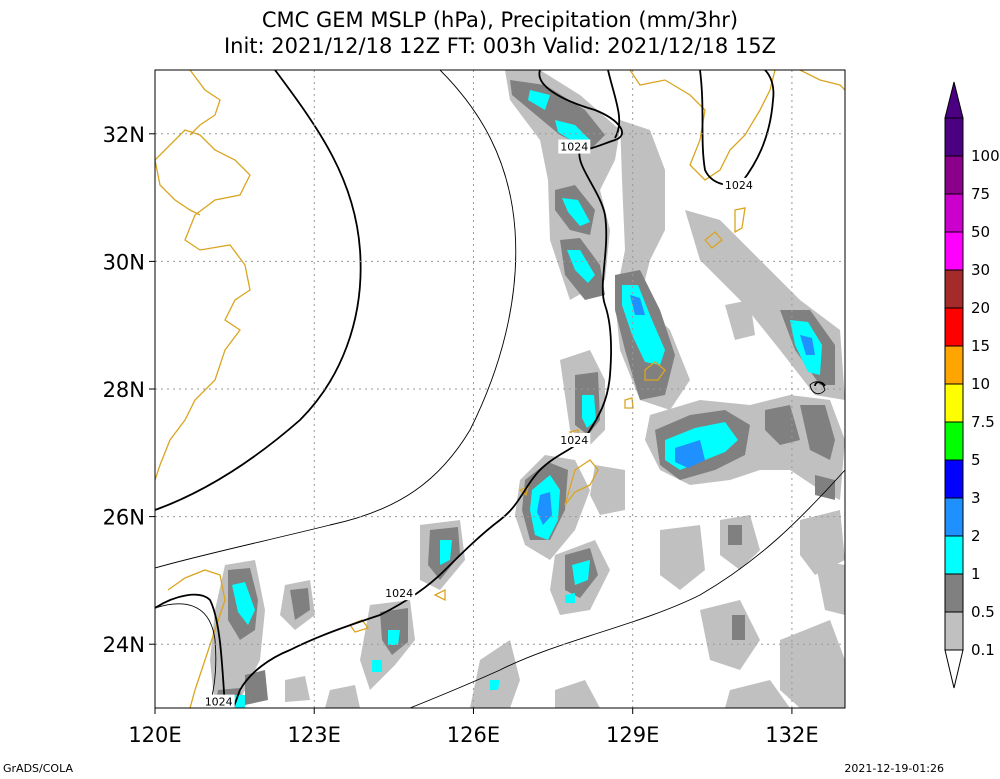 The height and width of the screenshot is (779, 1000). What do you see at coordinates (954, 669) in the screenshot?
I see `colorbar-bottom-arrow` at bounding box center [954, 669].